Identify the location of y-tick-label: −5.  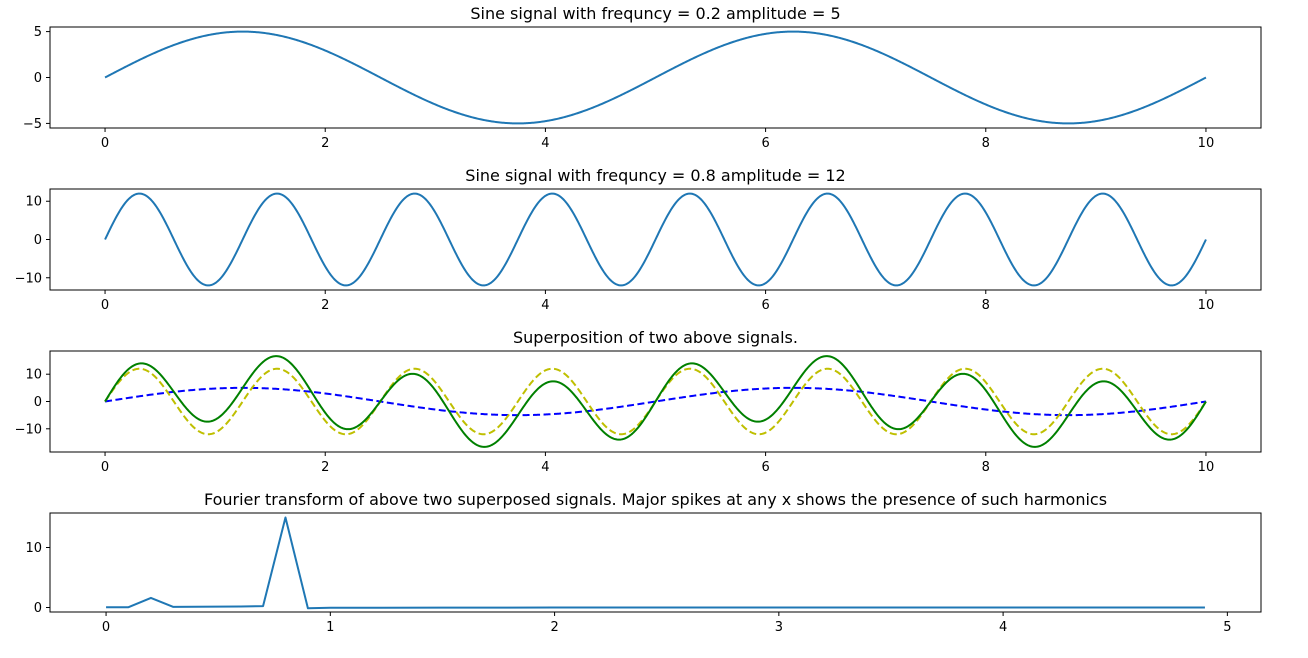
(32, 124).